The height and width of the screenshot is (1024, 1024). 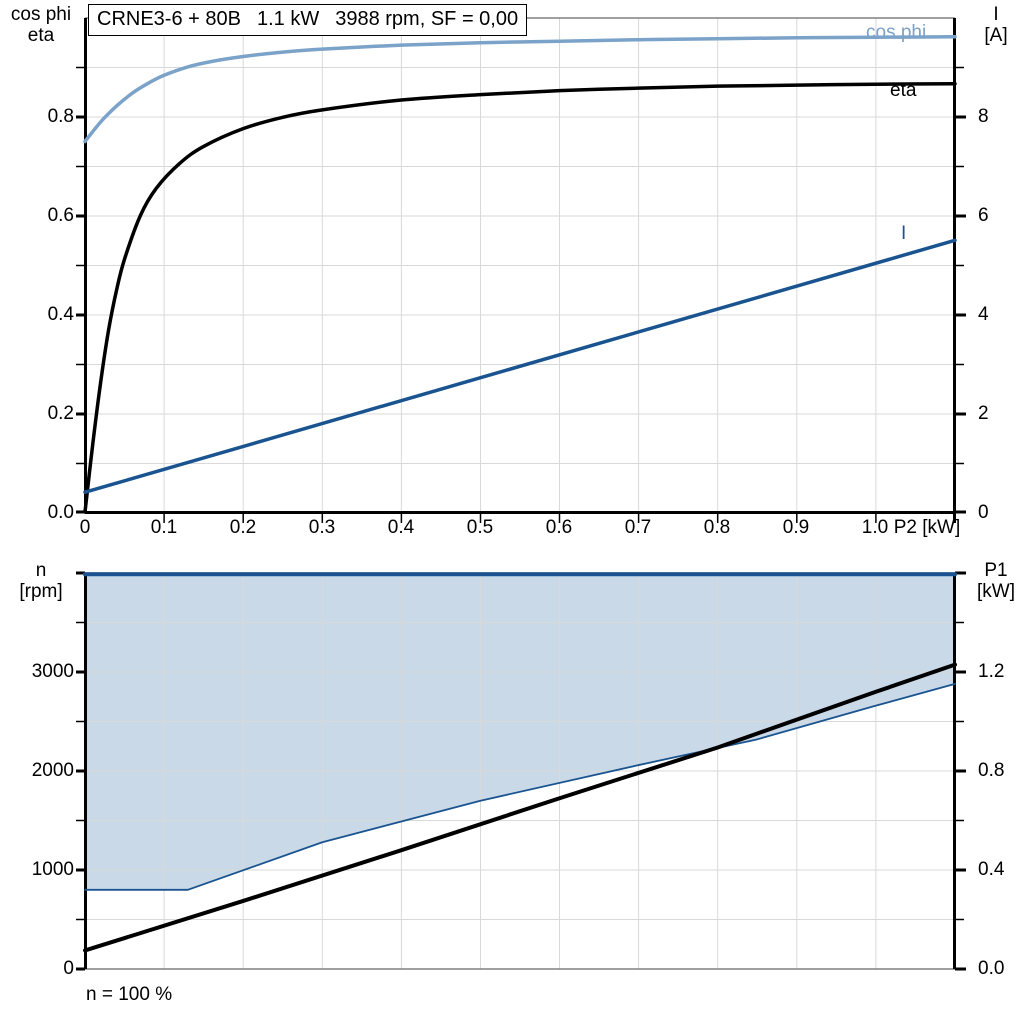 What do you see at coordinates (875, 527) in the screenshot?
I see `top-x-tick-10: 1.0` at bounding box center [875, 527].